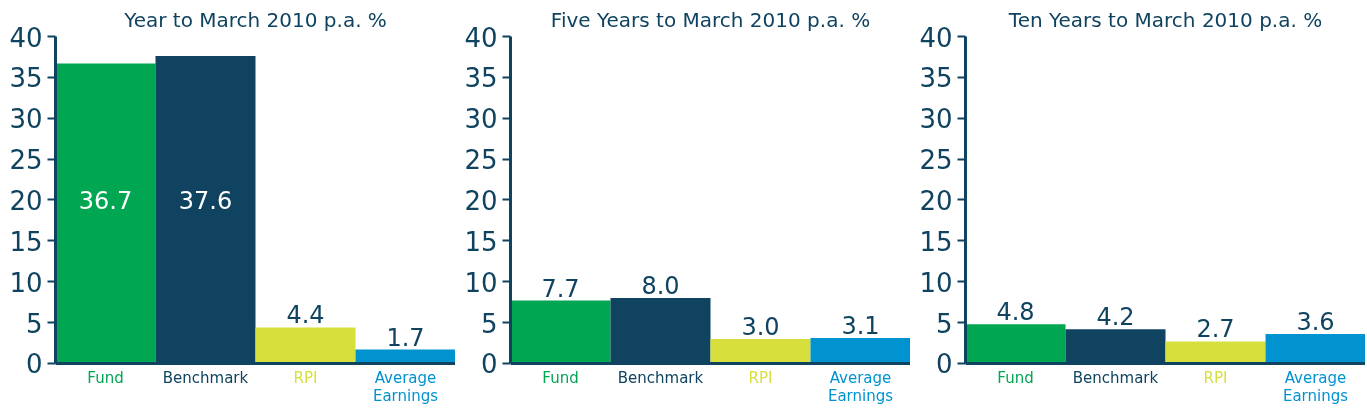 Image resolution: width=1367 pixels, height=418 pixels. What do you see at coordinates (105, 200) in the screenshot?
I see `data-label: 36.7` at bounding box center [105, 200].